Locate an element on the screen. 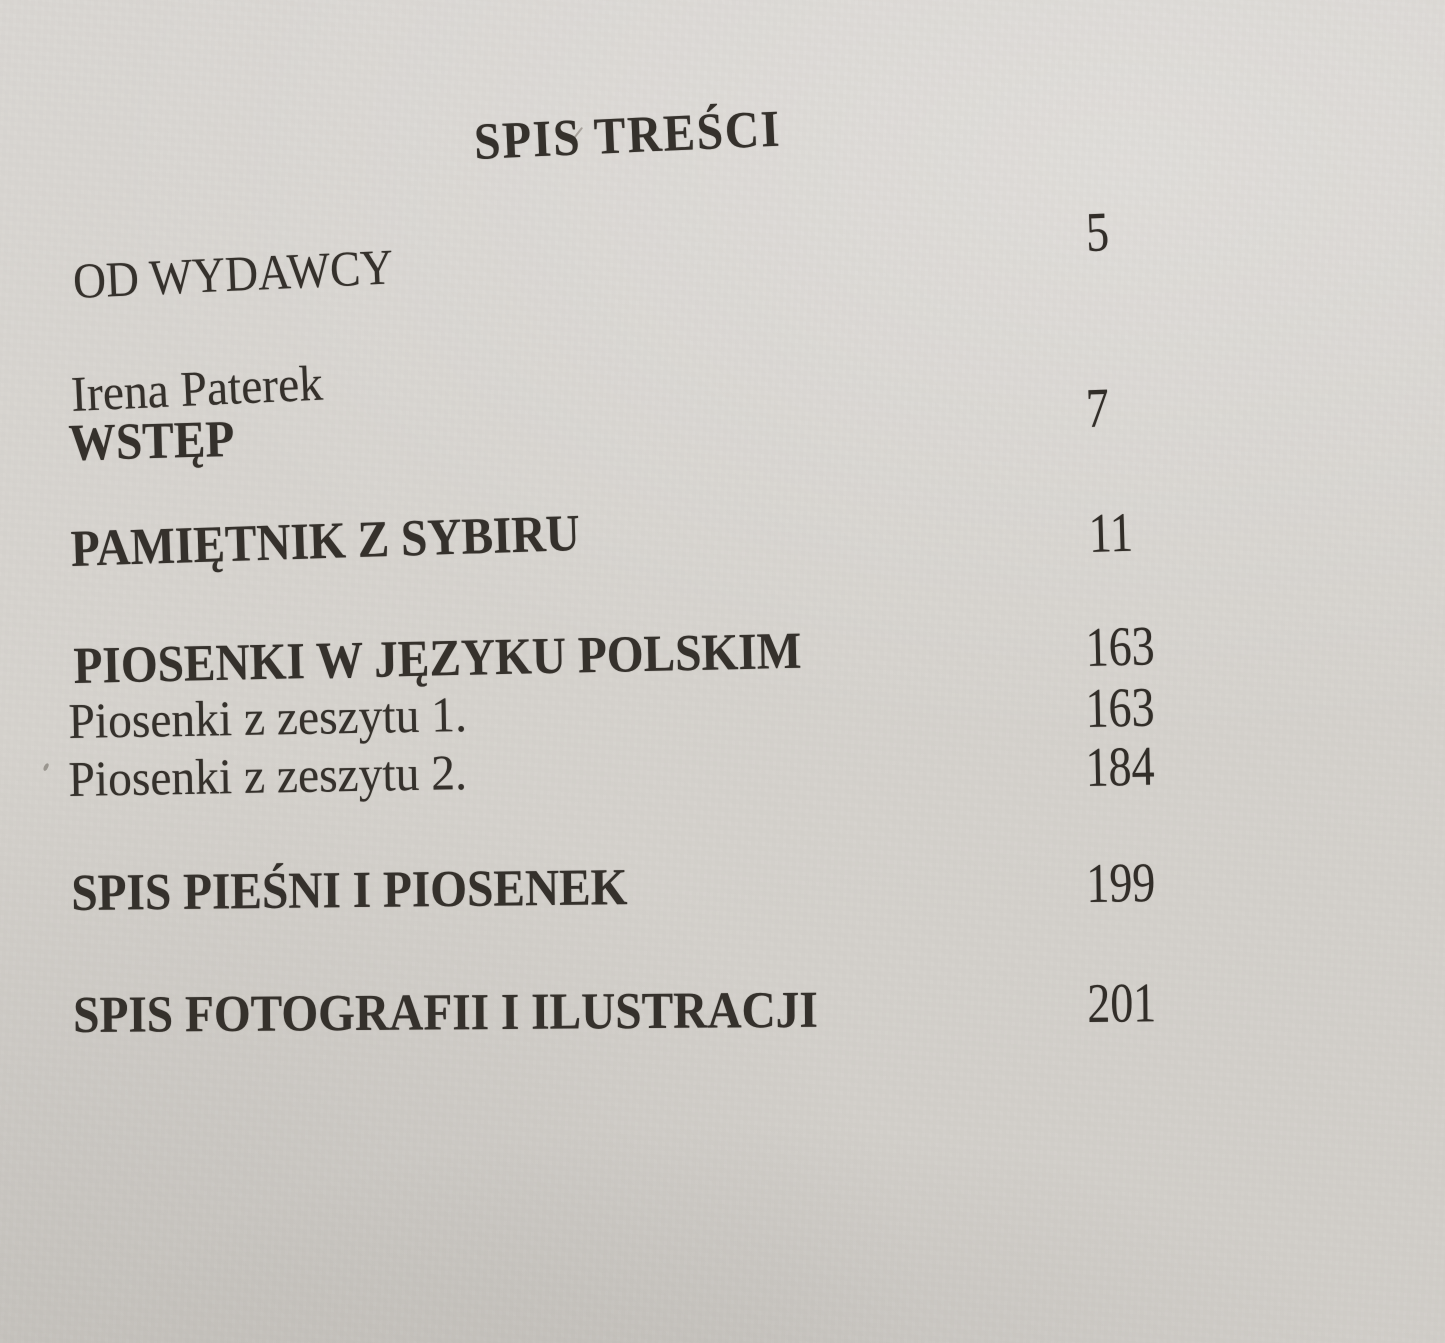 This screenshot has width=1445, height=1343. toc-entry-label: WSTĘP is located at coordinates (151, 441).